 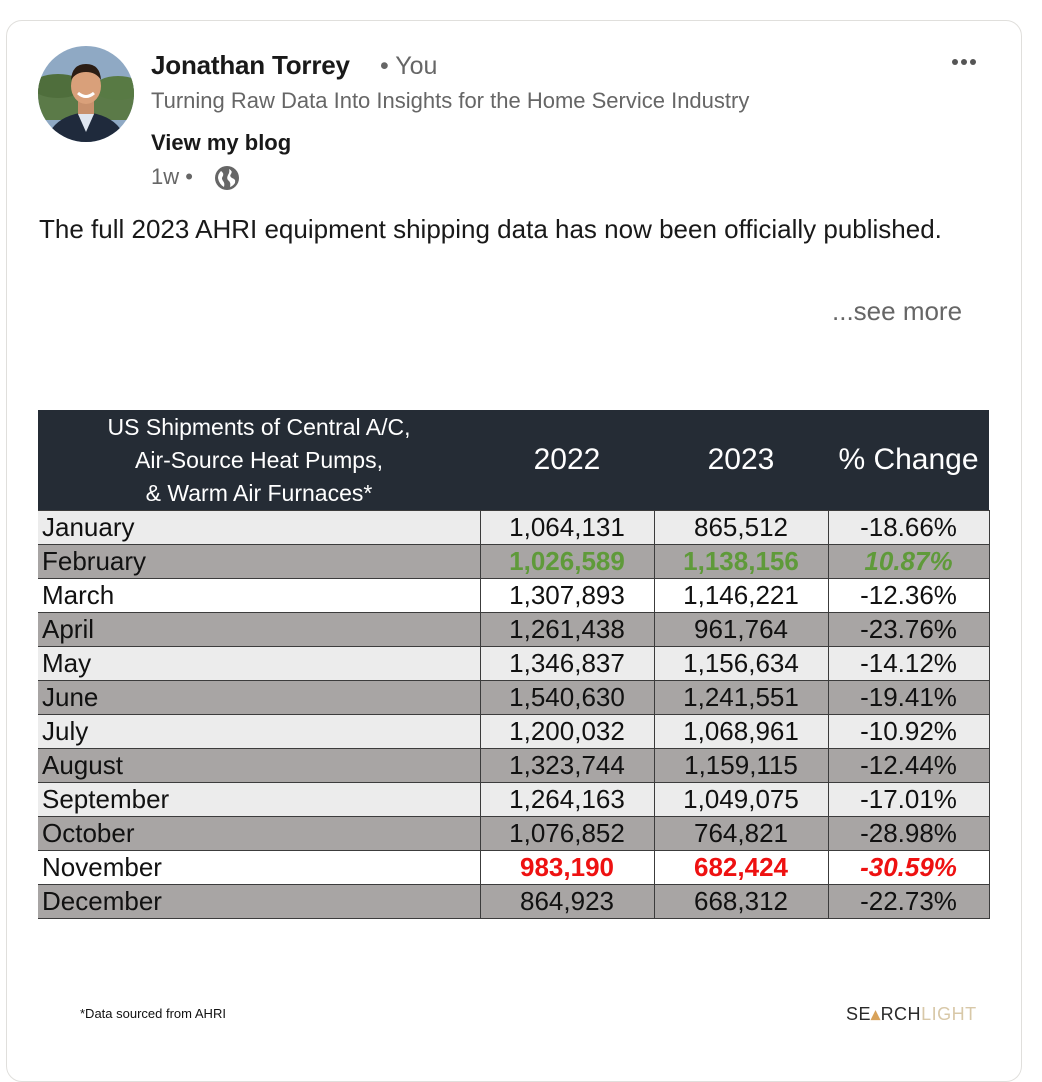 What do you see at coordinates (908, 595) in the screenshot?
I see `change-cell: -12.36%` at bounding box center [908, 595].